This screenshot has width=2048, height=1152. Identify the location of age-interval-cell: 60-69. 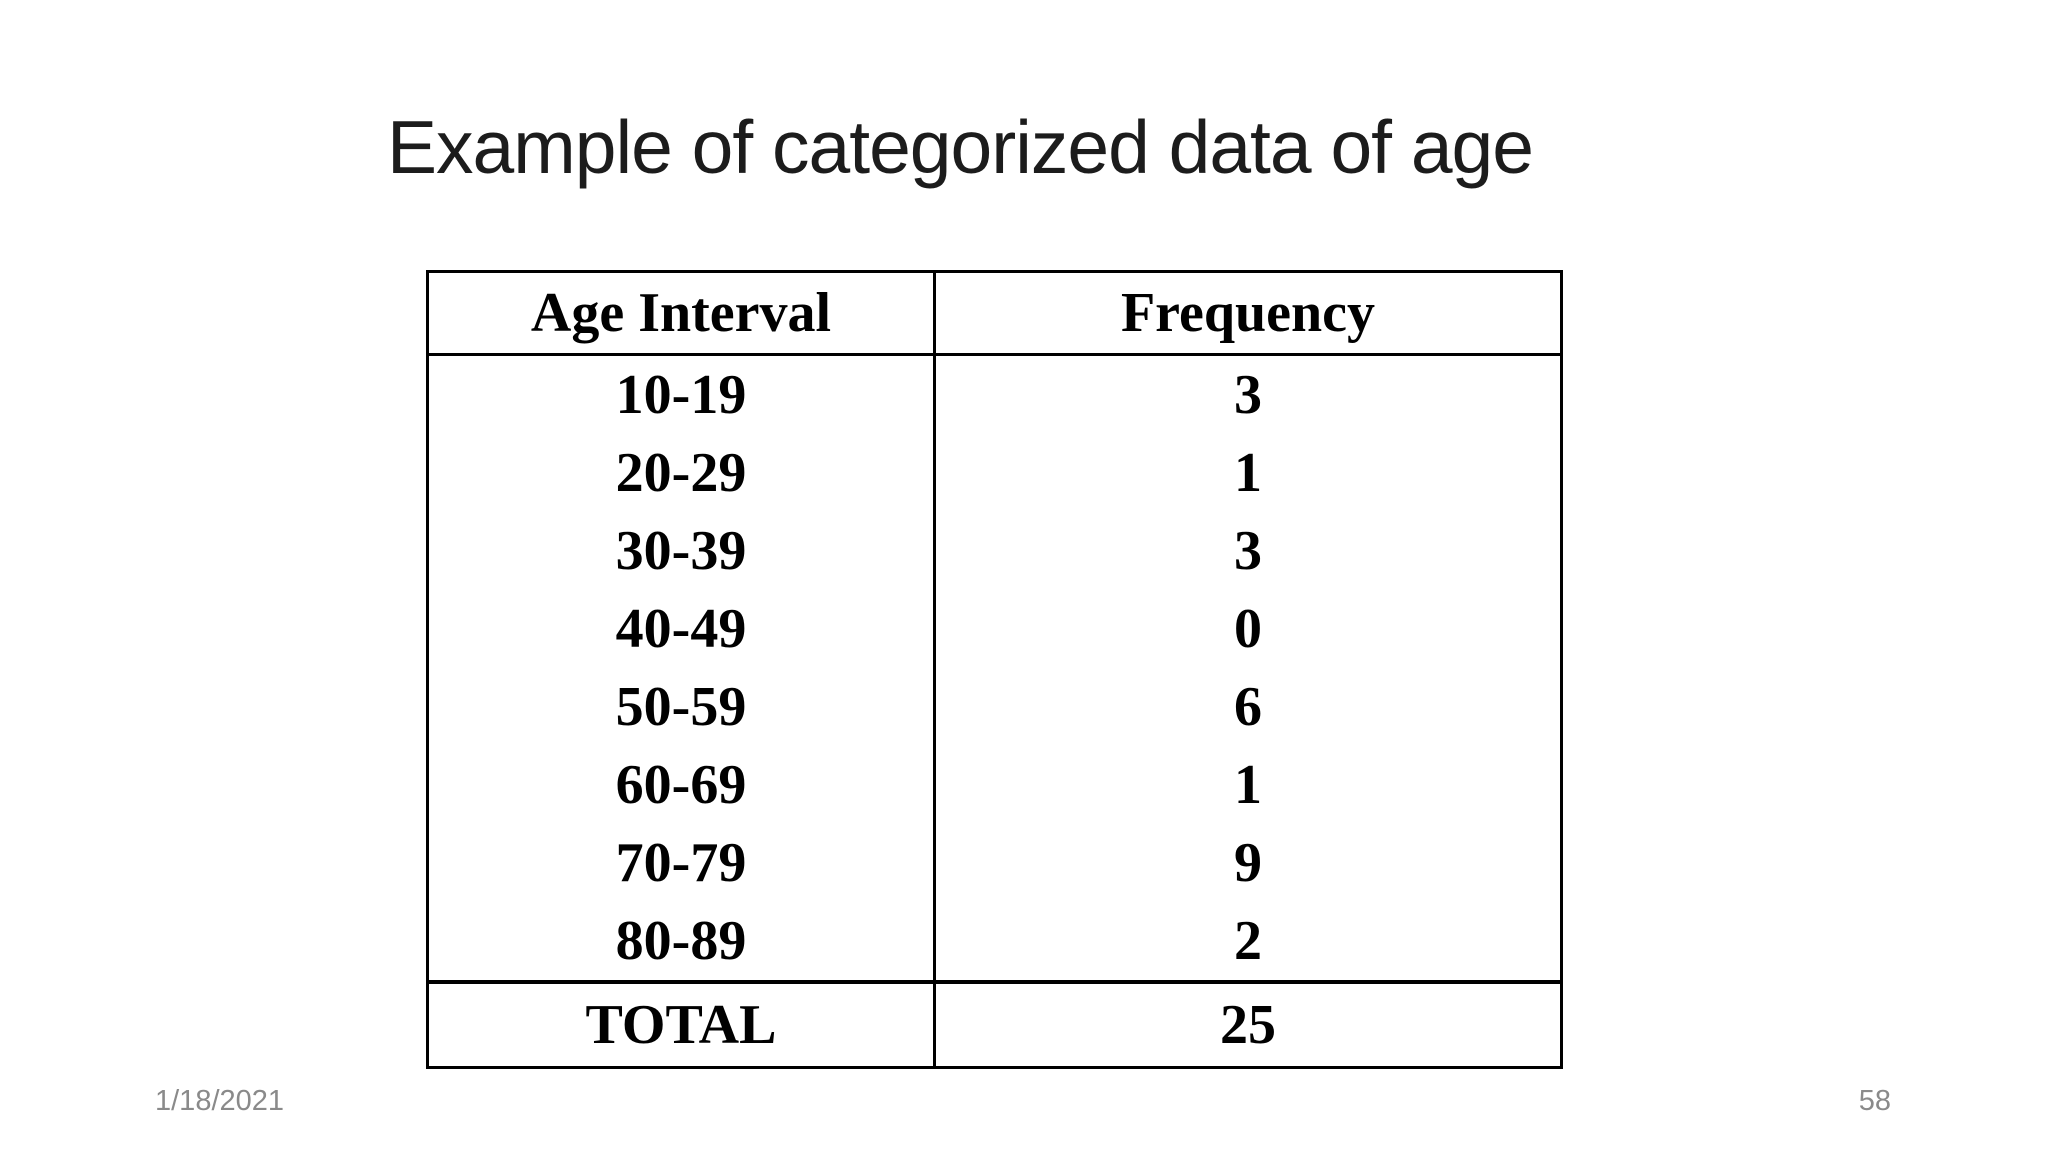
(681, 785).